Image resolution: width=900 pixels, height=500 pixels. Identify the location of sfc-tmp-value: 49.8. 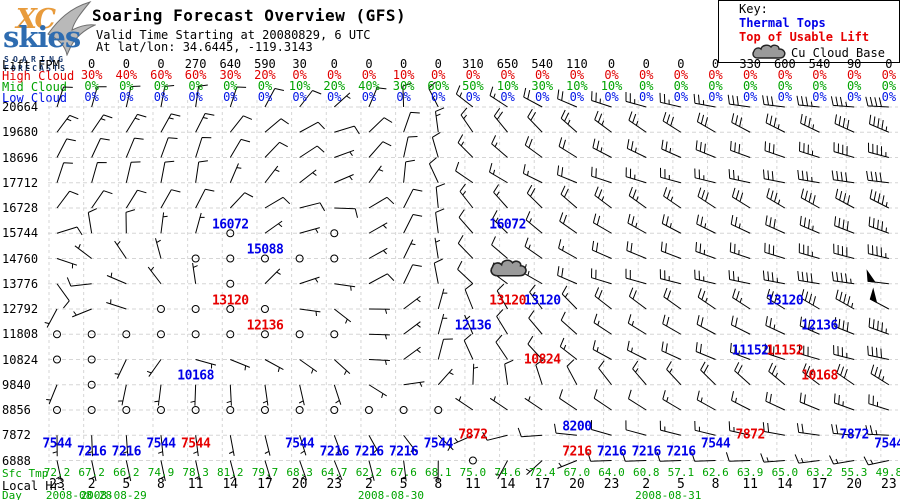
(887, 472).